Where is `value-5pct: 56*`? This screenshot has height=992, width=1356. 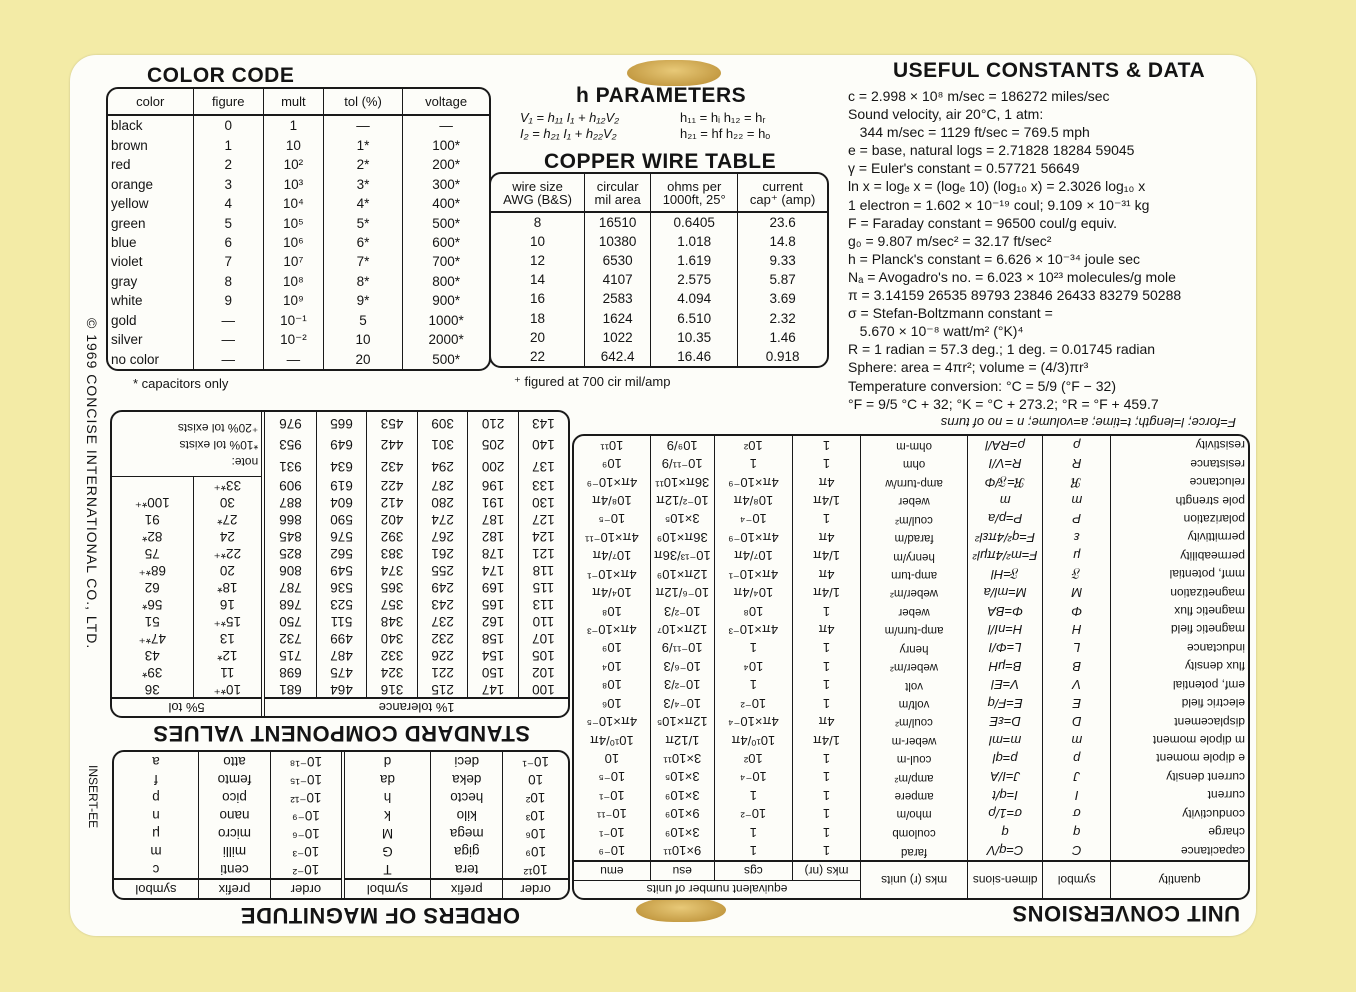
value-5pct: 56* is located at coordinates (153, 604).